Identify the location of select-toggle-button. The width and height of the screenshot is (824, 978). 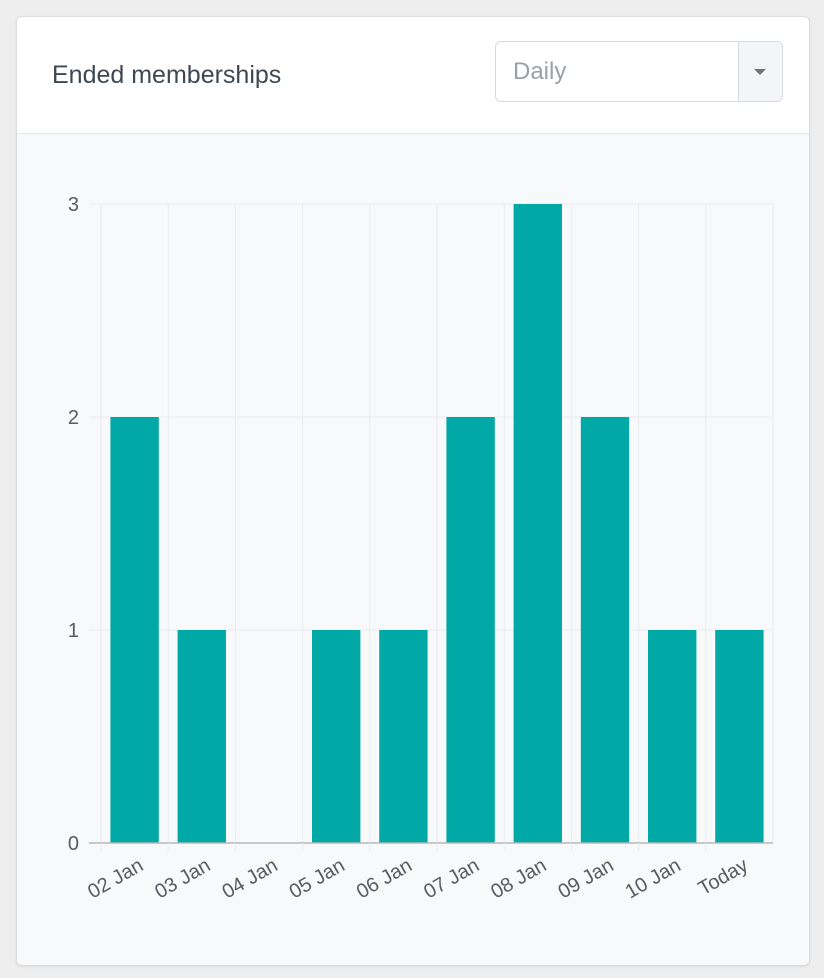
(760, 71).